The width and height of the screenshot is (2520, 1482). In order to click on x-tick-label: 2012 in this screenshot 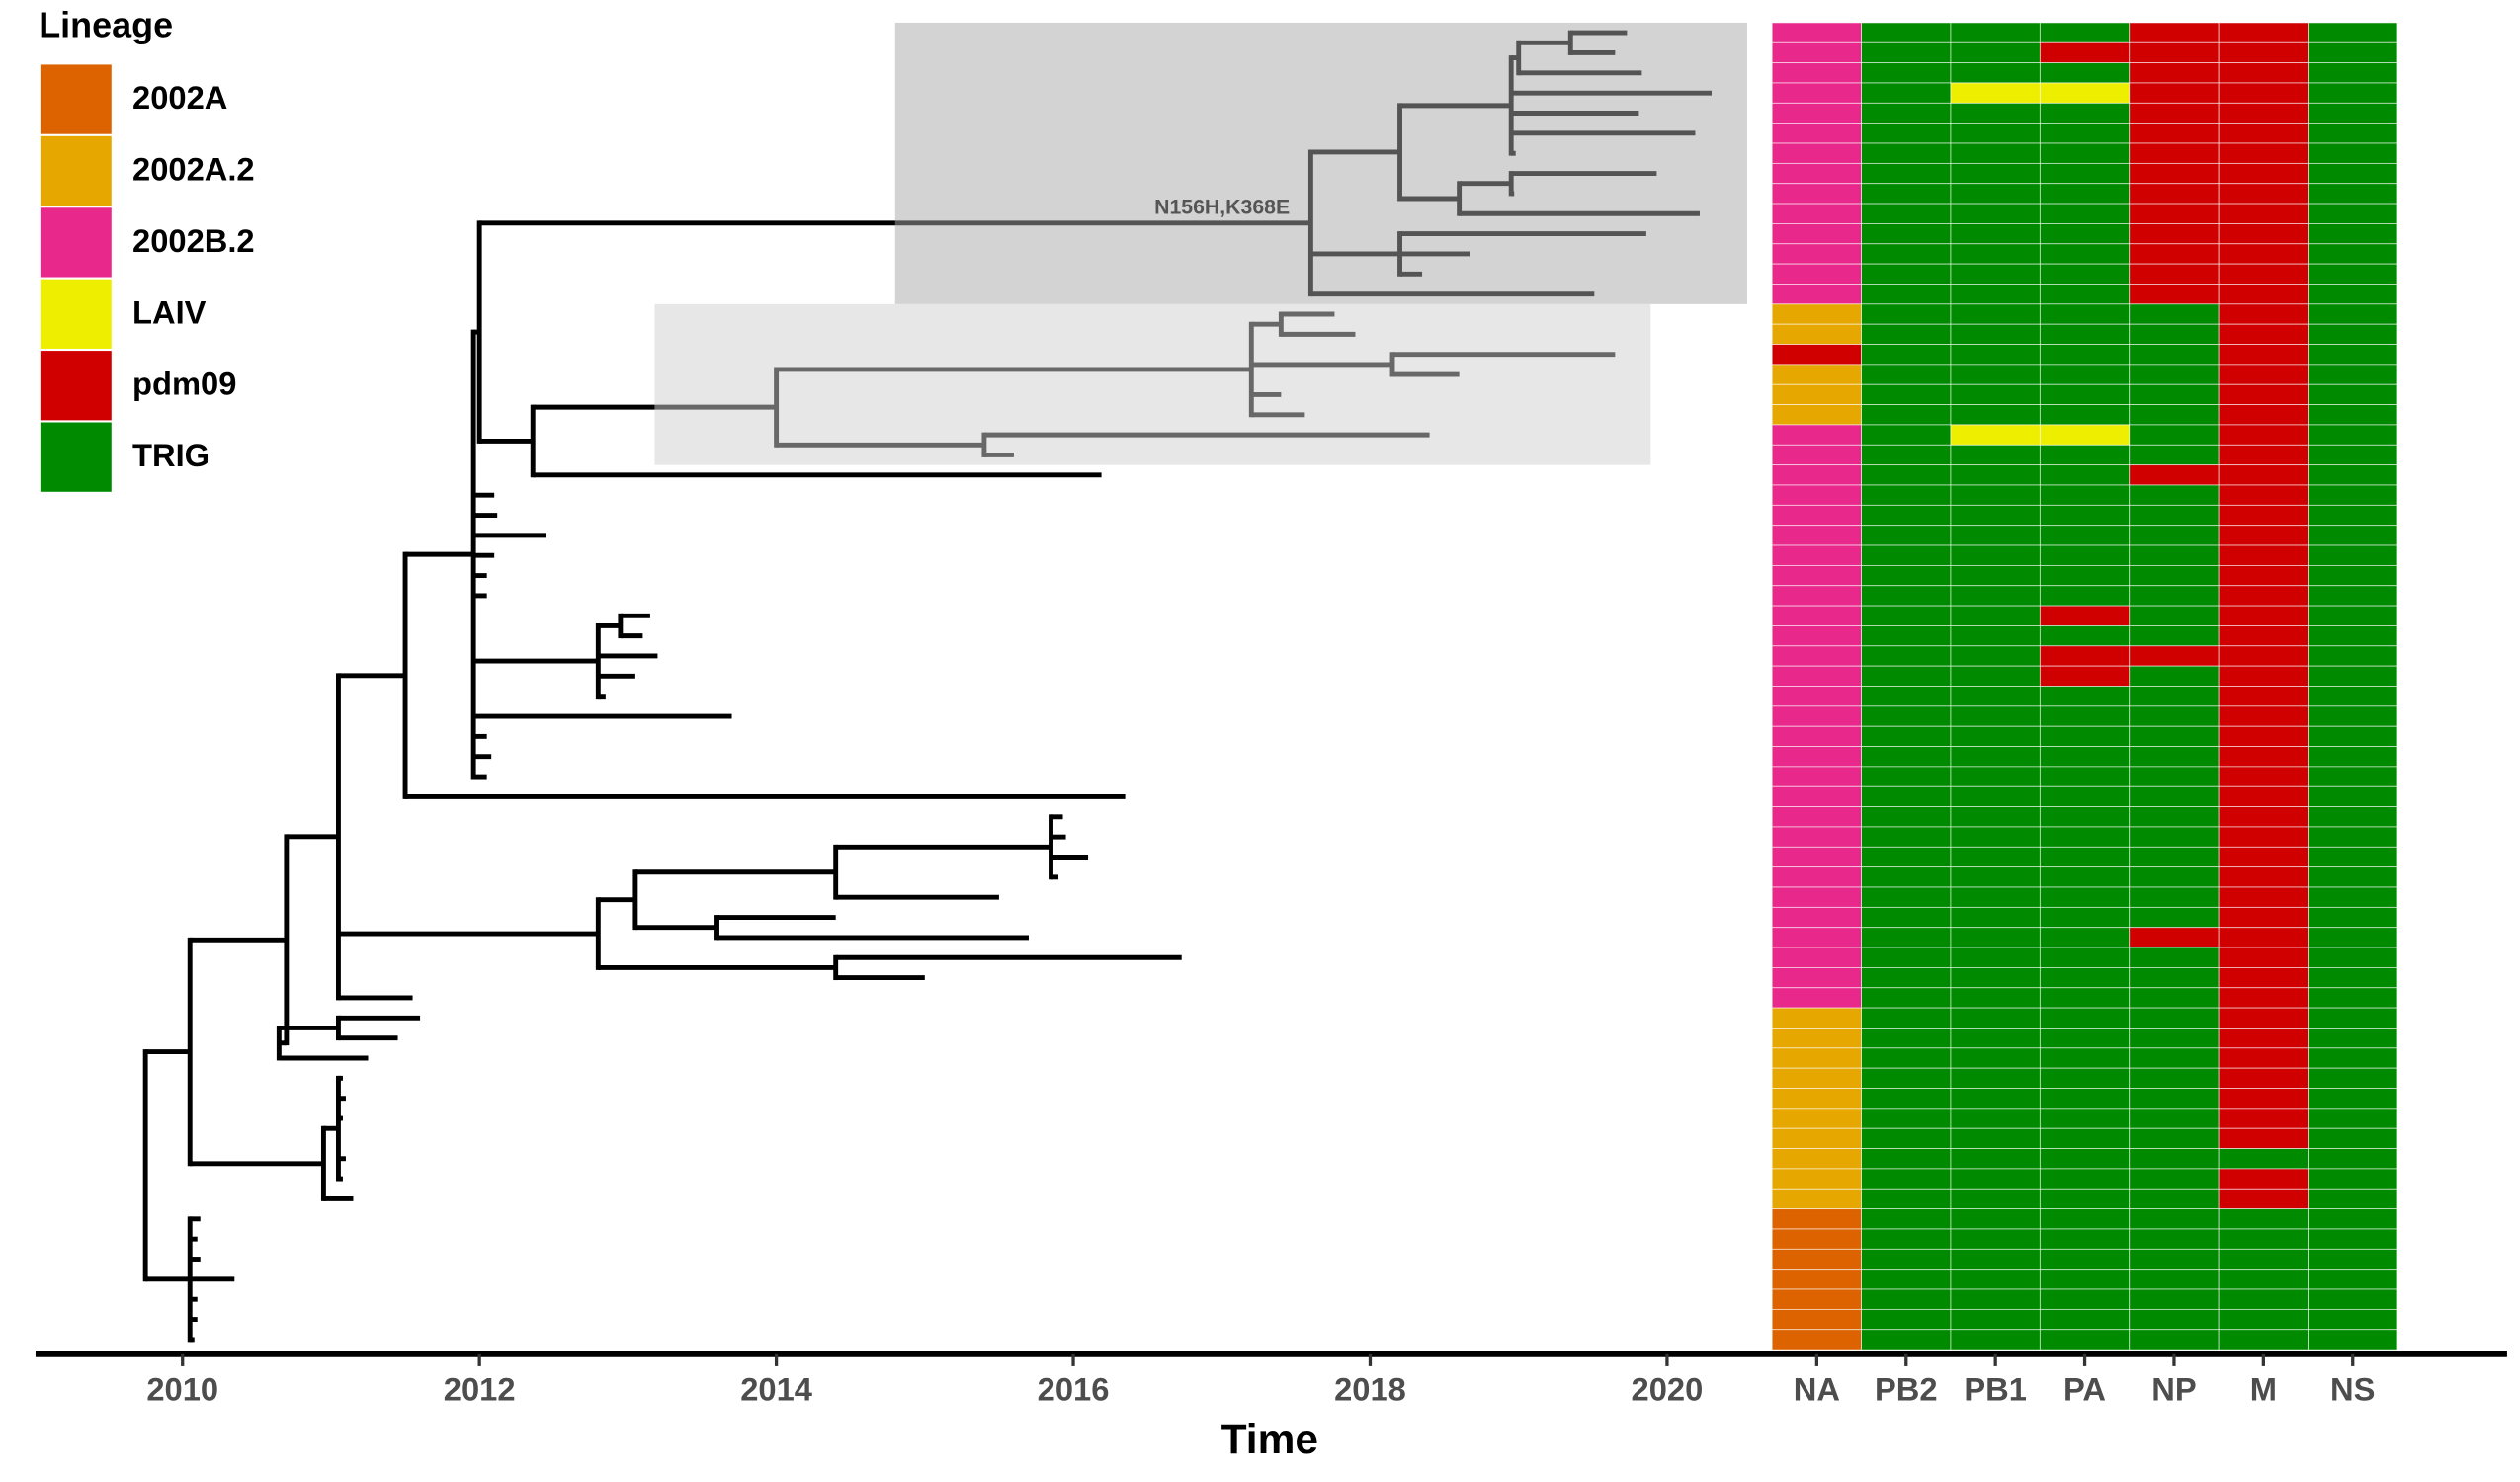, I will do `click(480, 1389)`.